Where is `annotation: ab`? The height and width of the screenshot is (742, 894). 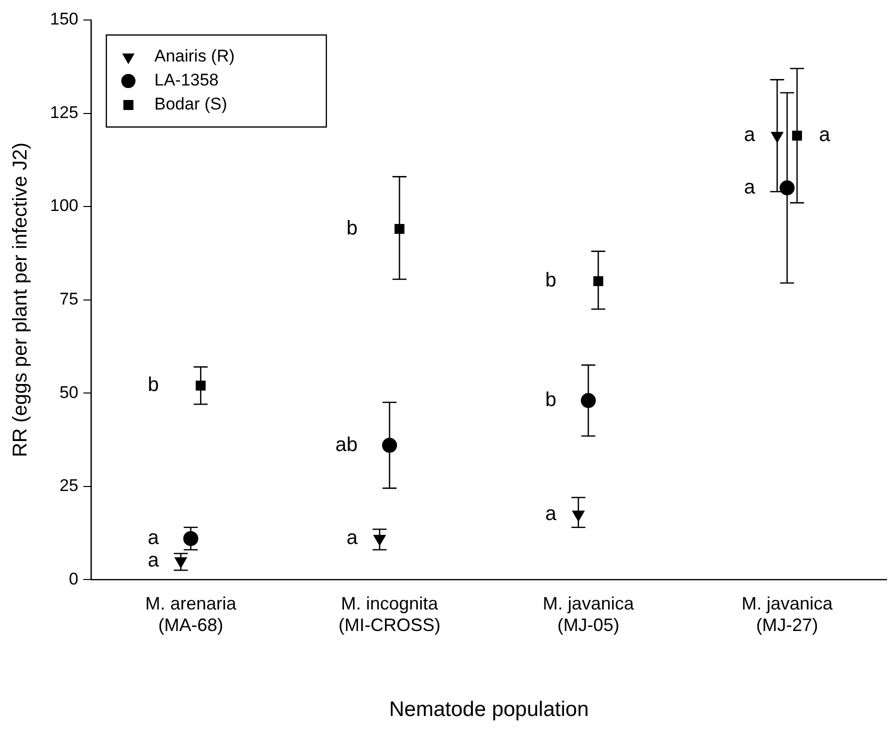
annotation: ab is located at coordinates (346, 445).